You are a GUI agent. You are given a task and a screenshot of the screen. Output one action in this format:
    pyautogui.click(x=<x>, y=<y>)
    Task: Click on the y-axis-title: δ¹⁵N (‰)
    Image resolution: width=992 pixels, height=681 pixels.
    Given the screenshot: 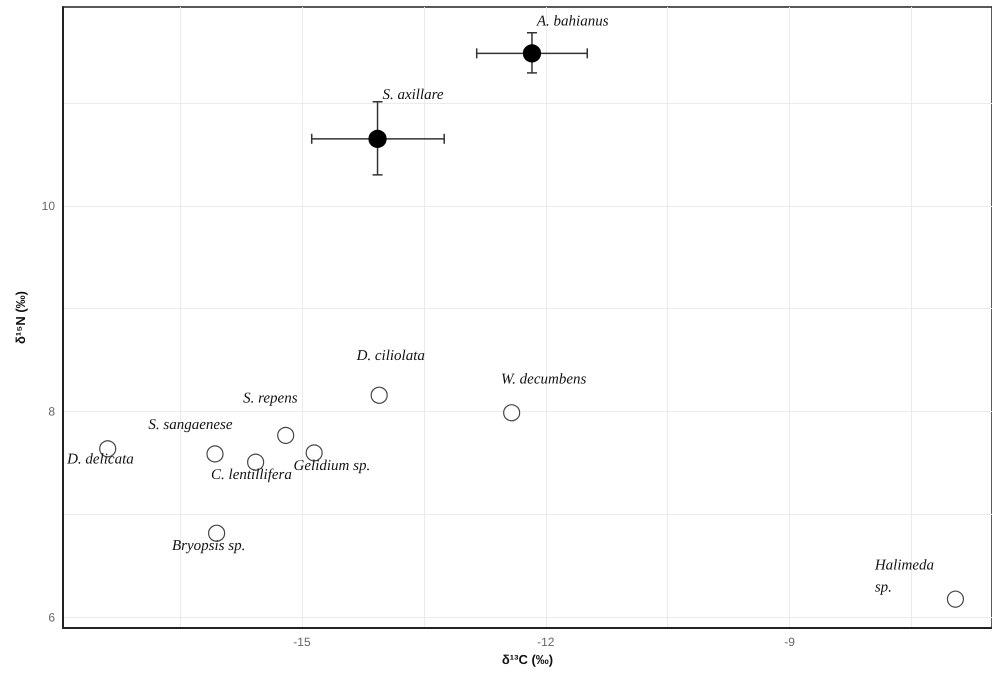 What is the action you would take?
    pyautogui.click(x=20, y=317)
    